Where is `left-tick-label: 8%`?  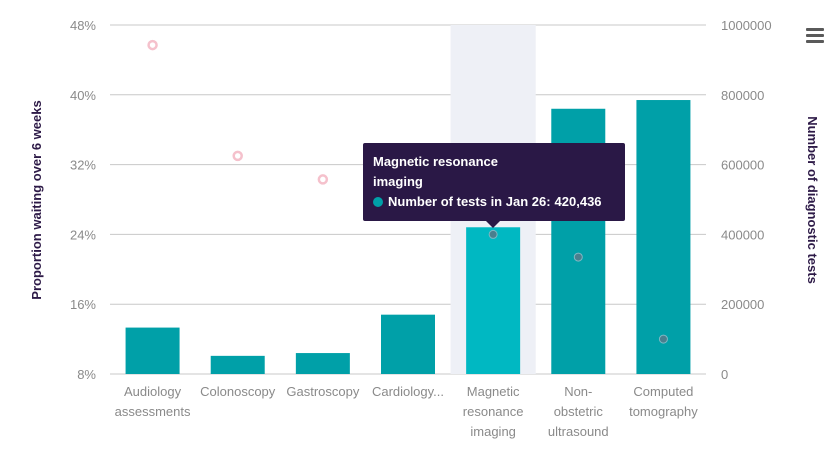
left-tick-label: 8% is located at coordinates (86, 374).